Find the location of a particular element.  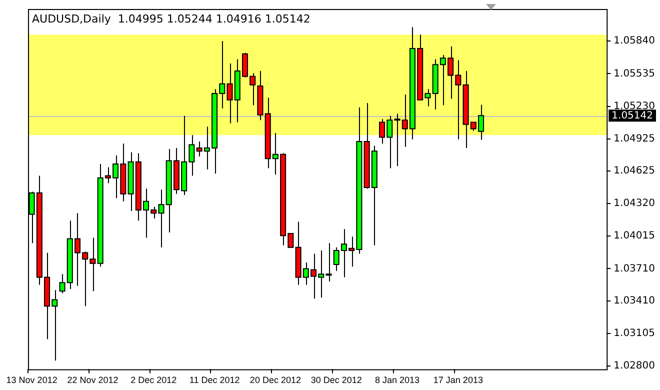

y-tick-label: 1.04320 is located at coordinates (635, 204).